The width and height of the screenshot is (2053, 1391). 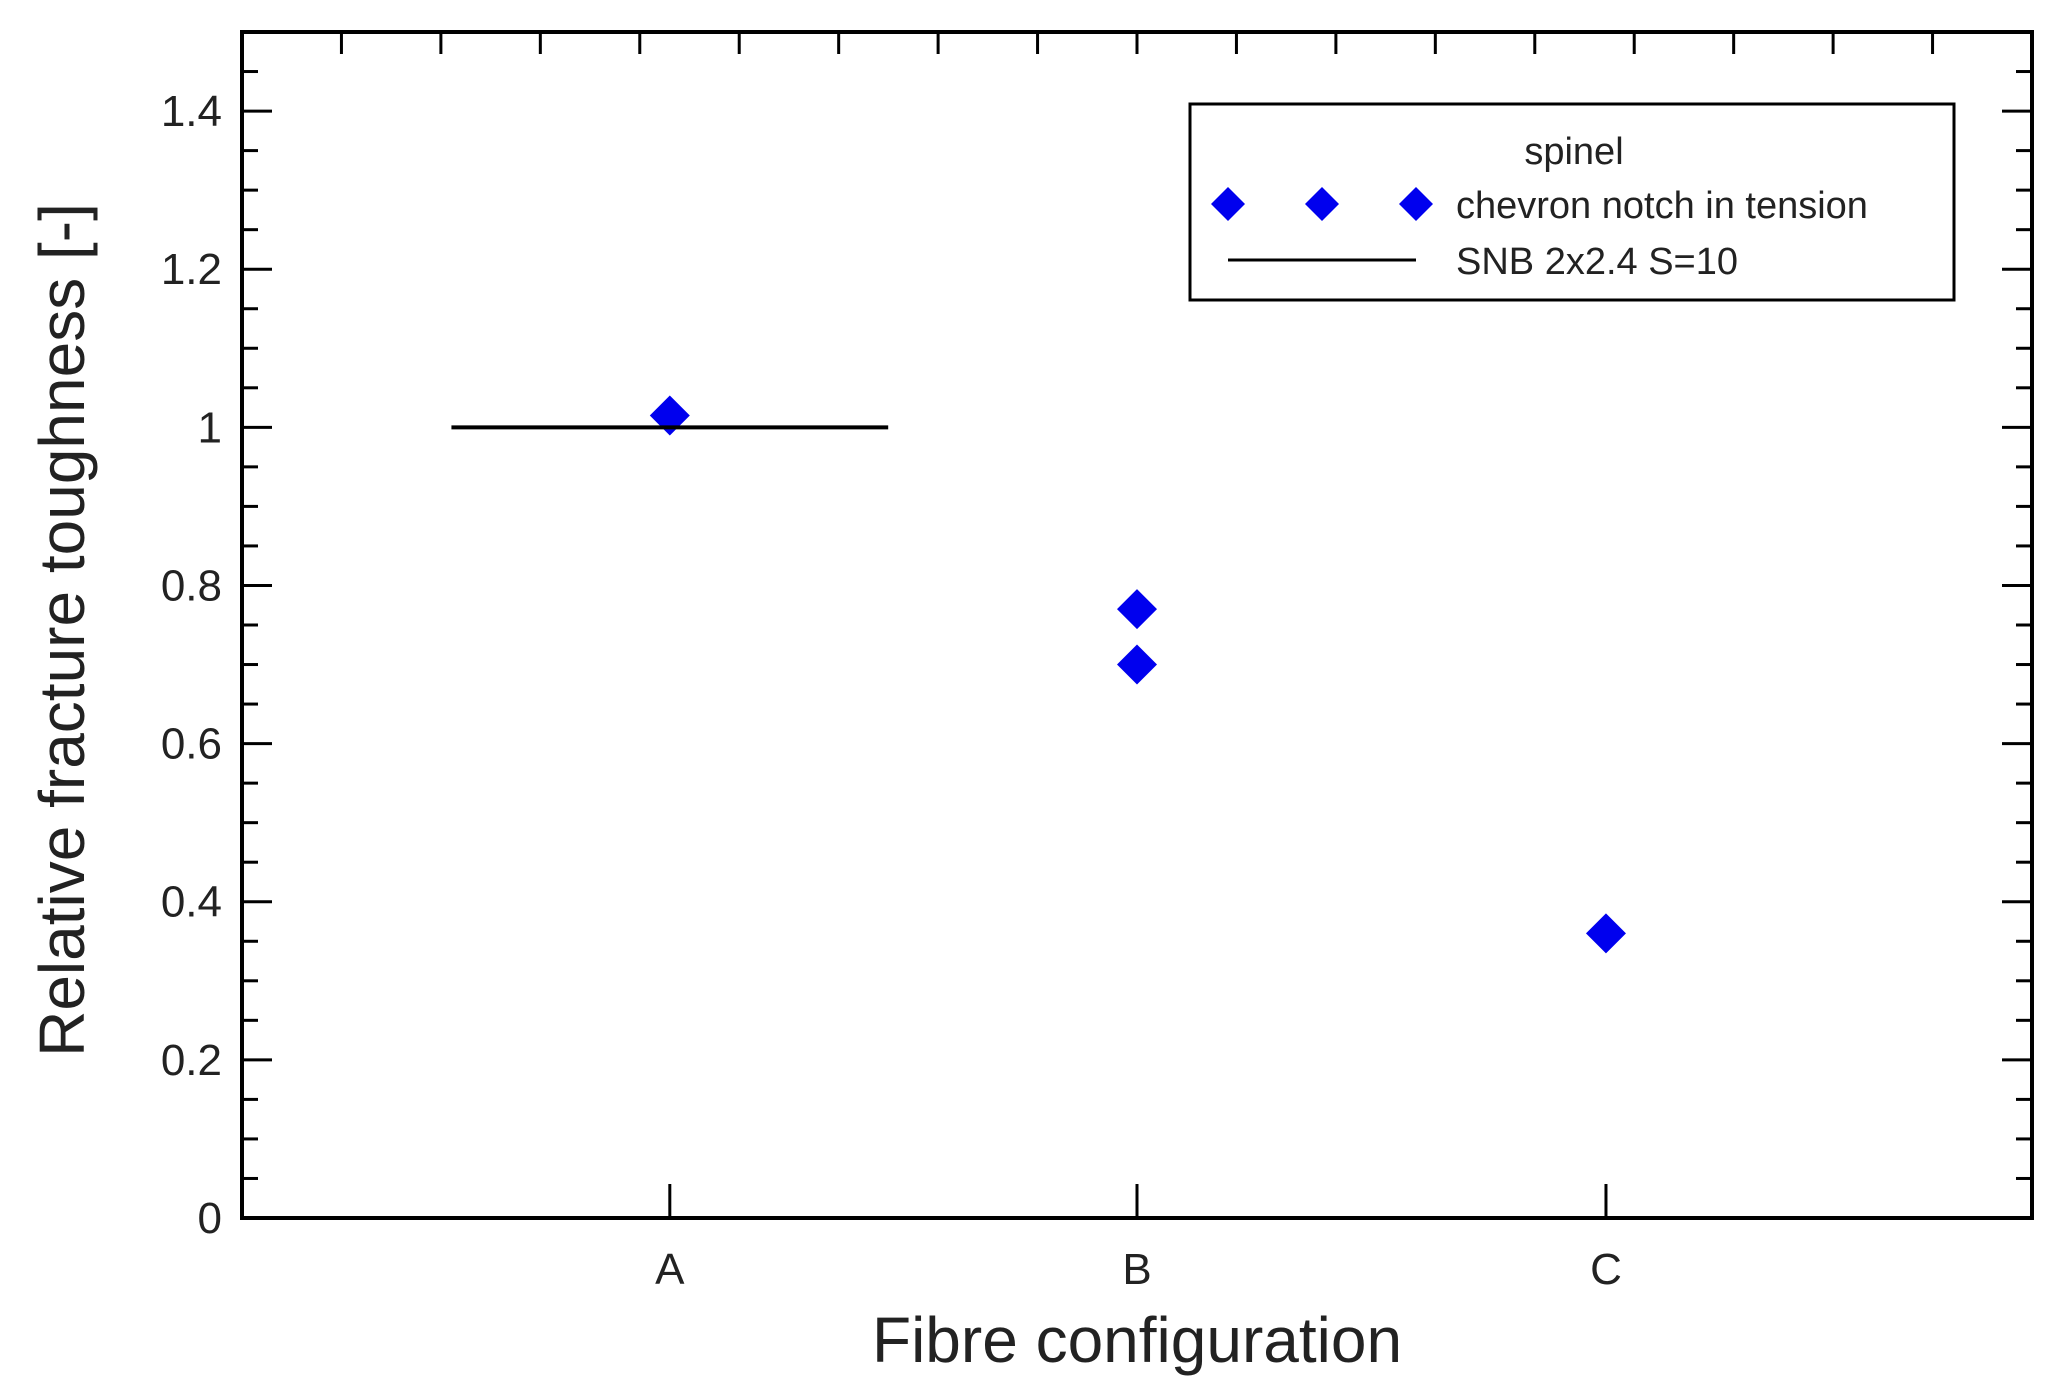 What do you see at coordinates (191, 665) in the screenshot?
I see `y-tick-labels: 0 0.2 0.4 0.6 0.8 1 1.2 1.4` at bounding box center [191, 665].